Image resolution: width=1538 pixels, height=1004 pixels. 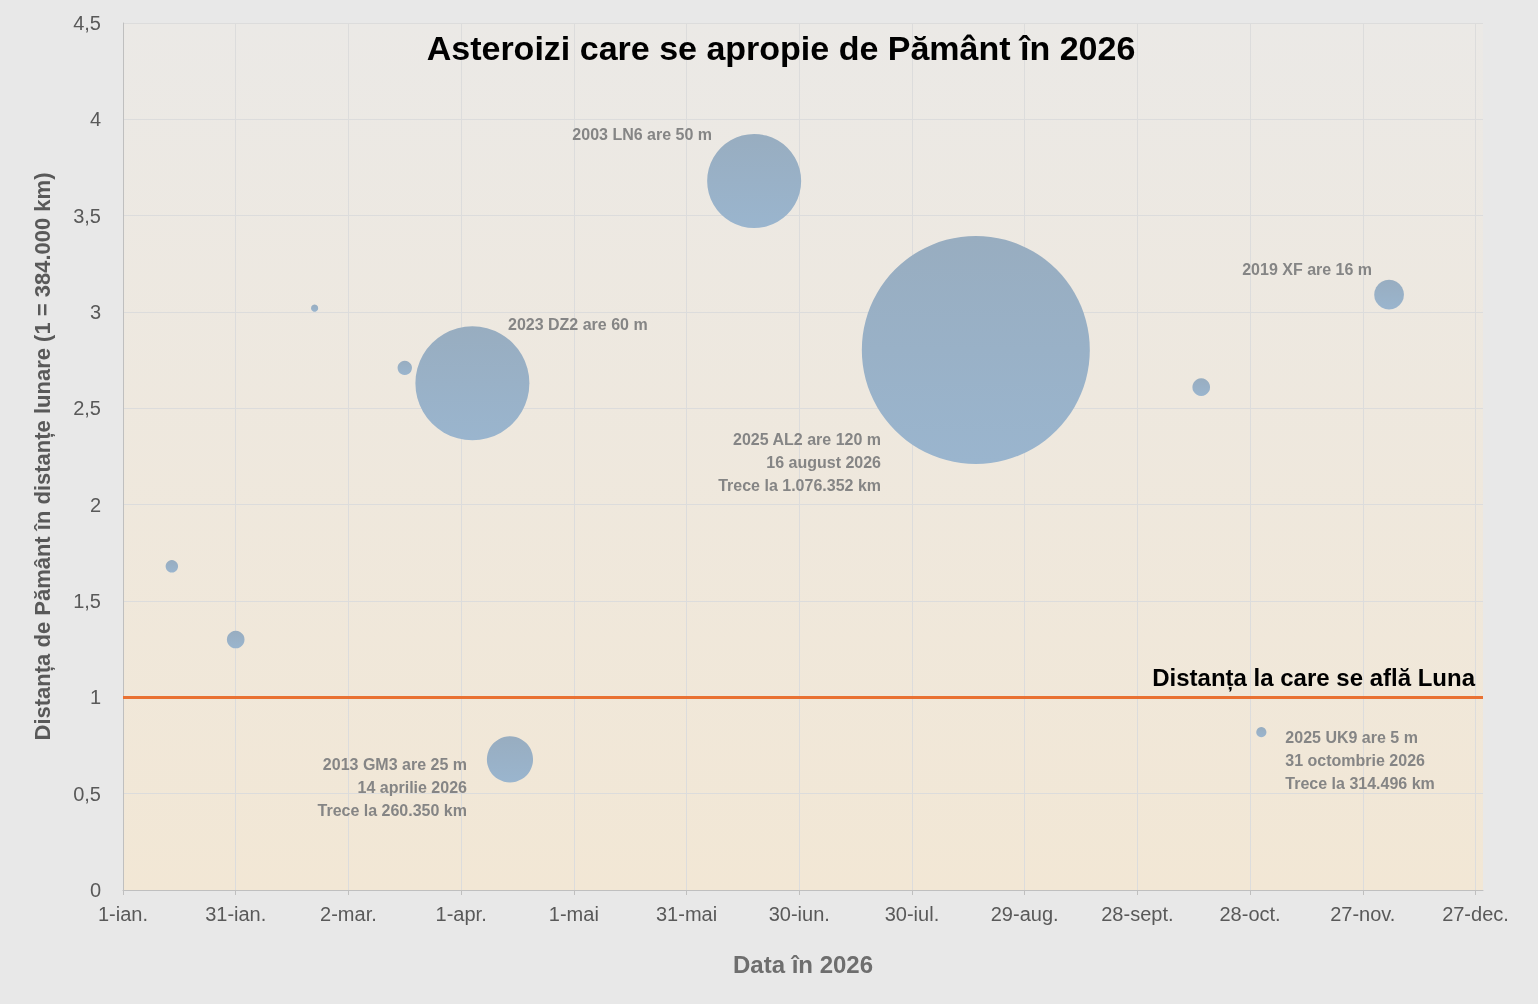 I want to click on x-tick-label: 27-nov., so click(x=1363, y=914).